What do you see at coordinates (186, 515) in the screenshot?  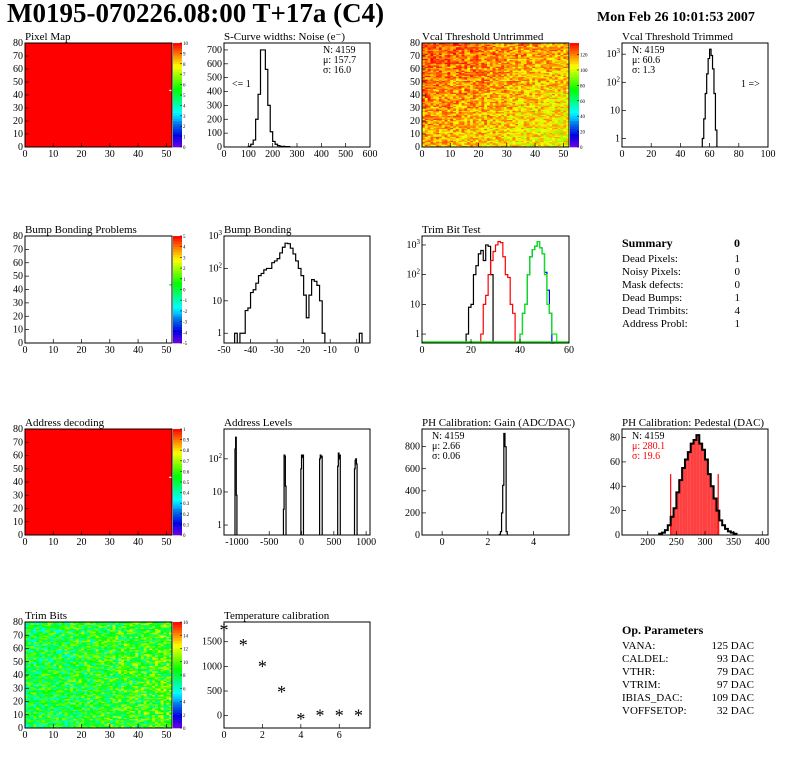 I see `palette-tick-label: 0.2` at bounding box center [186, 515].